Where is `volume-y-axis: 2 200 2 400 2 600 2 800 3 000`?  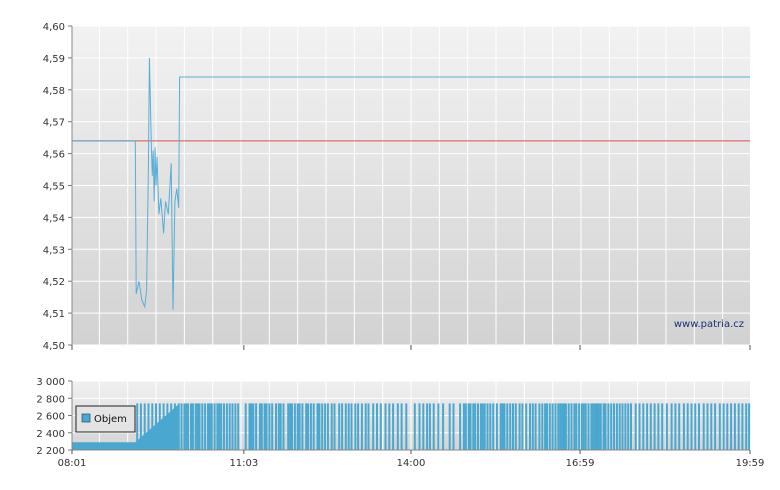
volume-y-axis: 2 200 2 400 2 600 2 800 3 000 is located at coordinates (54, 417).